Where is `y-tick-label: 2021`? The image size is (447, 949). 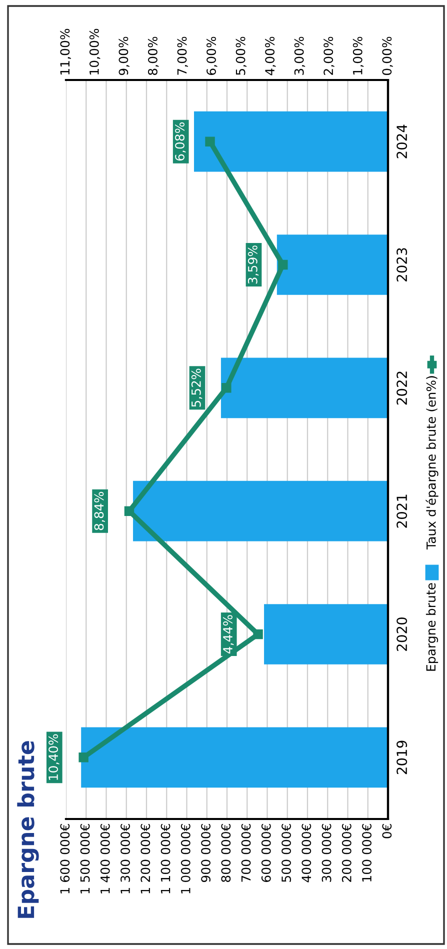 y-tick-label: 2021 is located at coordinates (402, 511).